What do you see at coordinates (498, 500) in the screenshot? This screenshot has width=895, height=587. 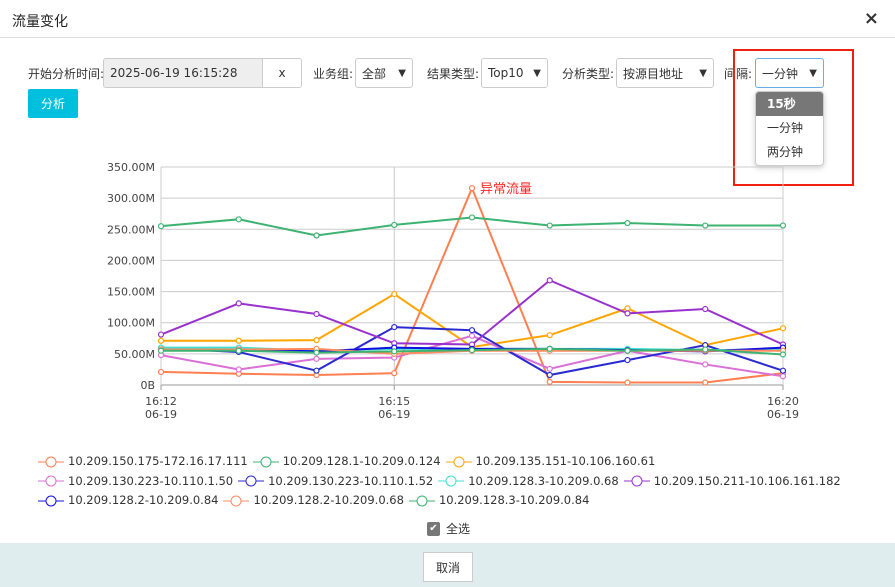 I see `legend-item: 10.209.128.3-10.209.0.84` at bounding box center [498, 500].